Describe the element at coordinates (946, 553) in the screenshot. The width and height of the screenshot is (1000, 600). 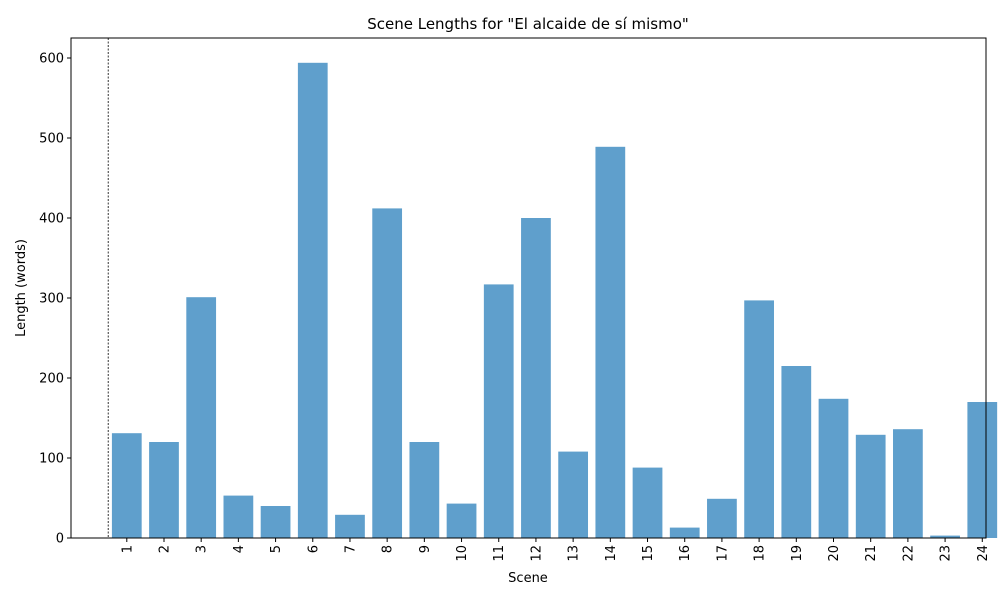
I see `x-tick-label: 23` at that location.